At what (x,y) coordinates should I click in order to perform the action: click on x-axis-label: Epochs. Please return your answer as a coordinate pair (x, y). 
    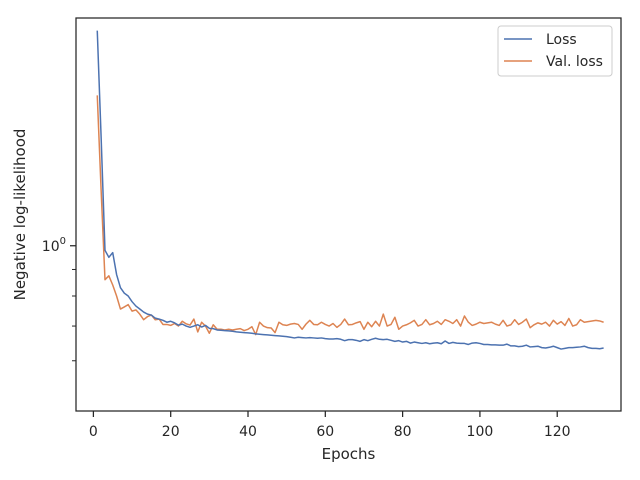
    Looking at the image, I should click on (349, 454).